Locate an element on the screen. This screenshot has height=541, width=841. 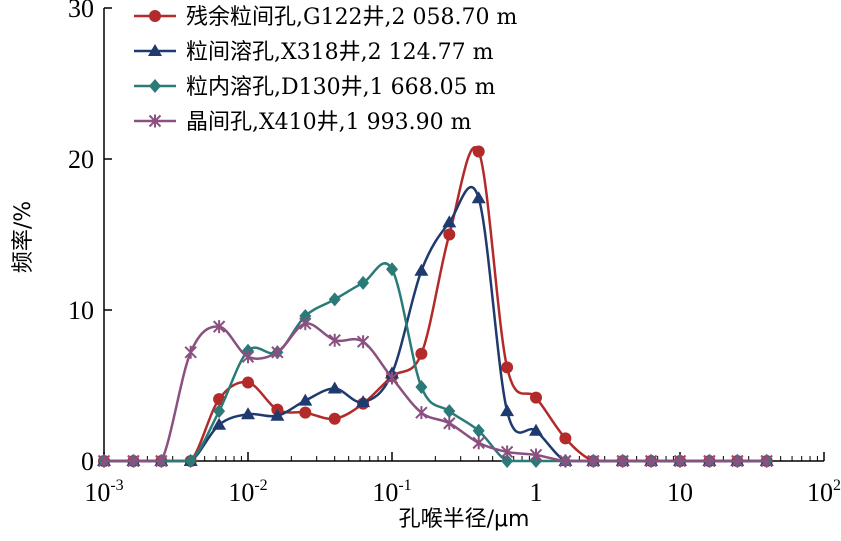
y-tick-label: 30 is located at coordinates (81, 11).